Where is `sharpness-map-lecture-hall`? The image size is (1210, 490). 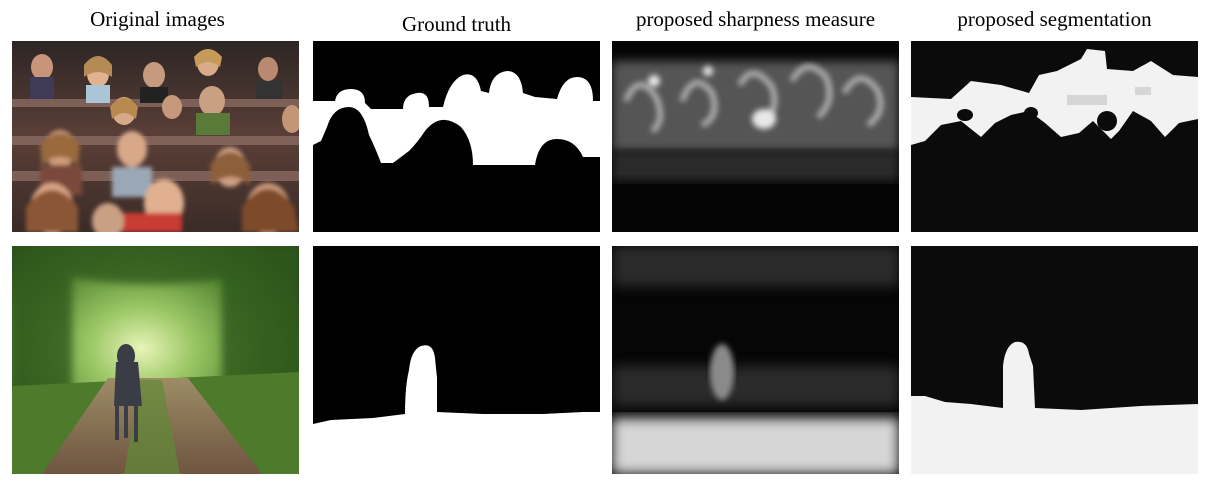
sharpness-map-lecture-hall is located at coordinates (755, 136).